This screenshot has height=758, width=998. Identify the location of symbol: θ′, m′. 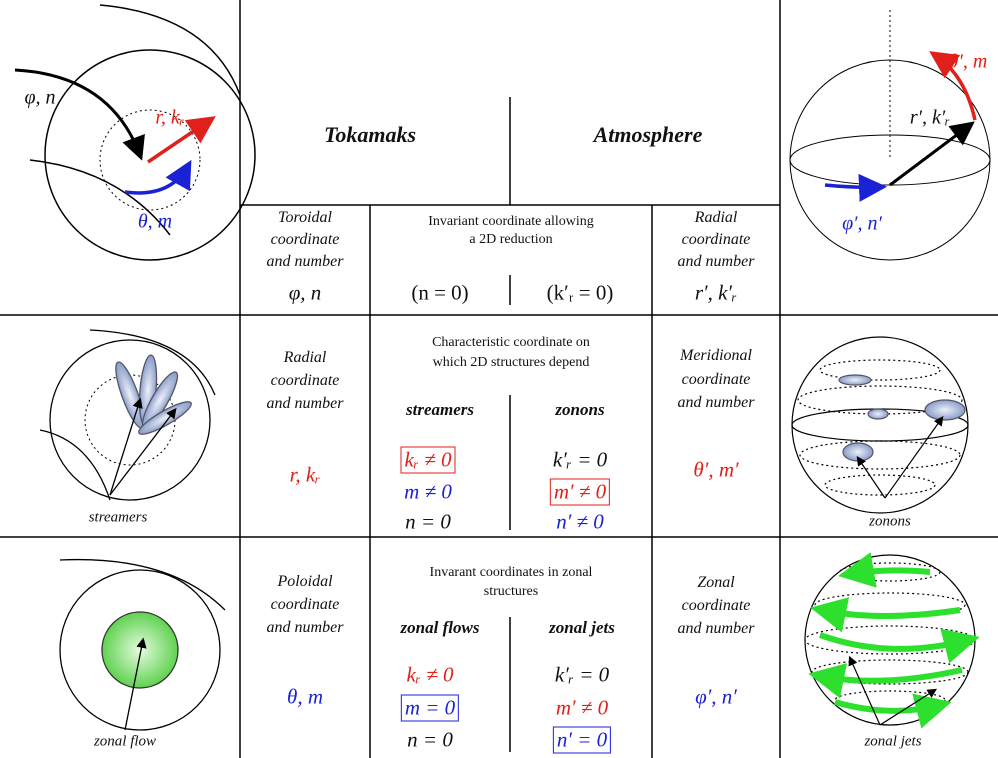
(716, 469).